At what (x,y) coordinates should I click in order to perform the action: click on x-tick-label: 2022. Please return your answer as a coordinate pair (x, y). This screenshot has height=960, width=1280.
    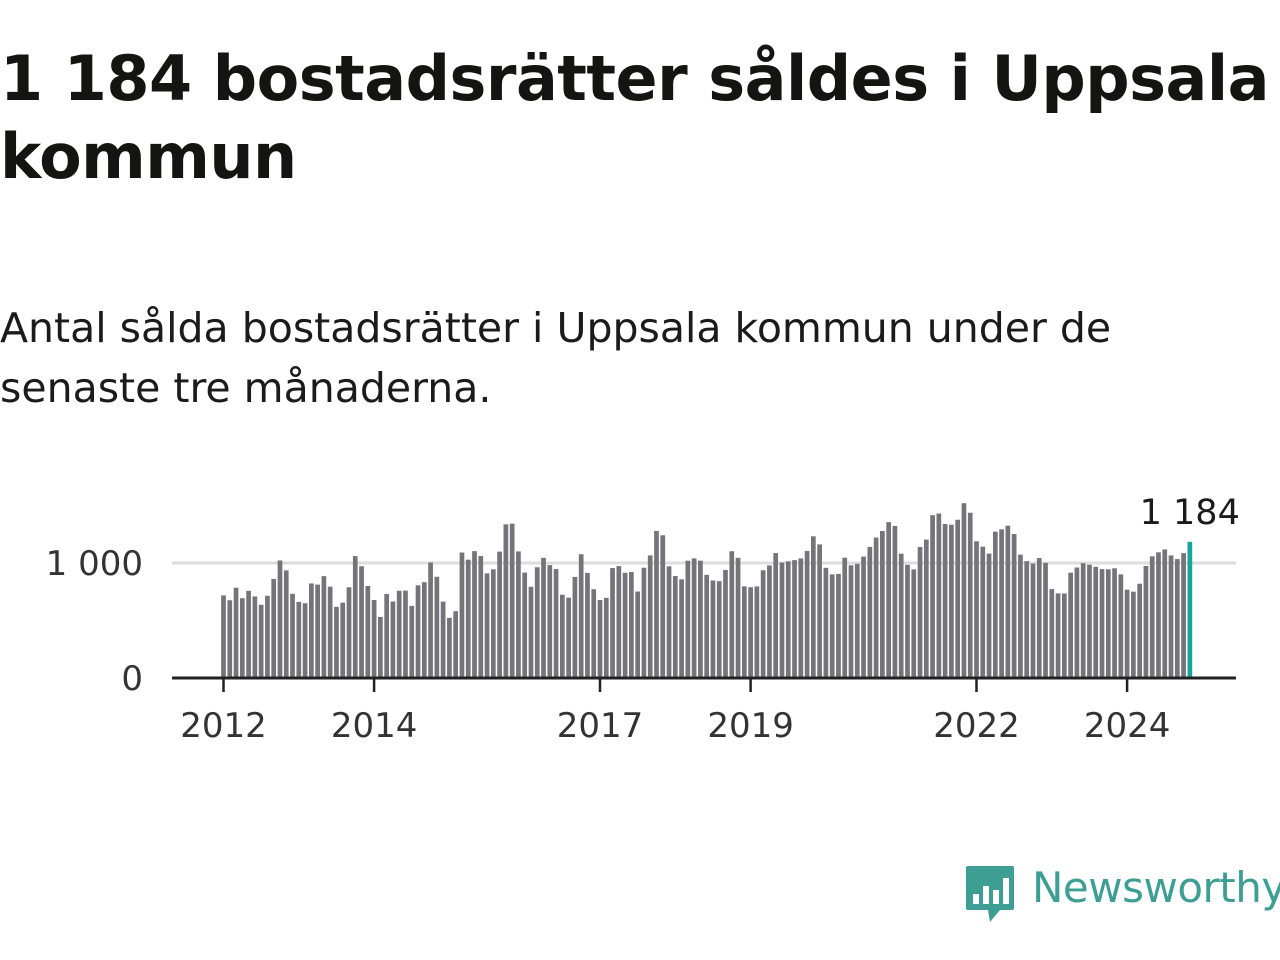
    Looking at the image, I should click on (976, 726).